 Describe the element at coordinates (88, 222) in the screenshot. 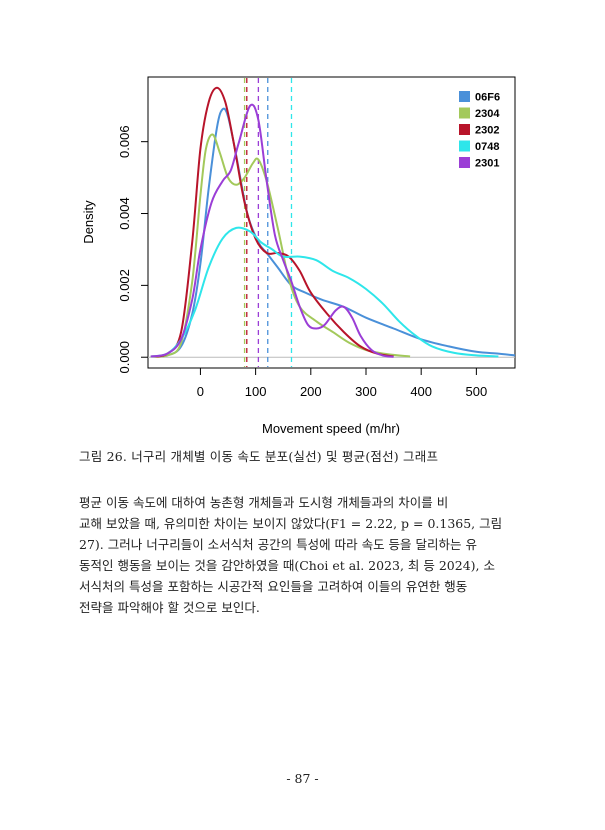

I see `y-axis-label: Density` at that location.